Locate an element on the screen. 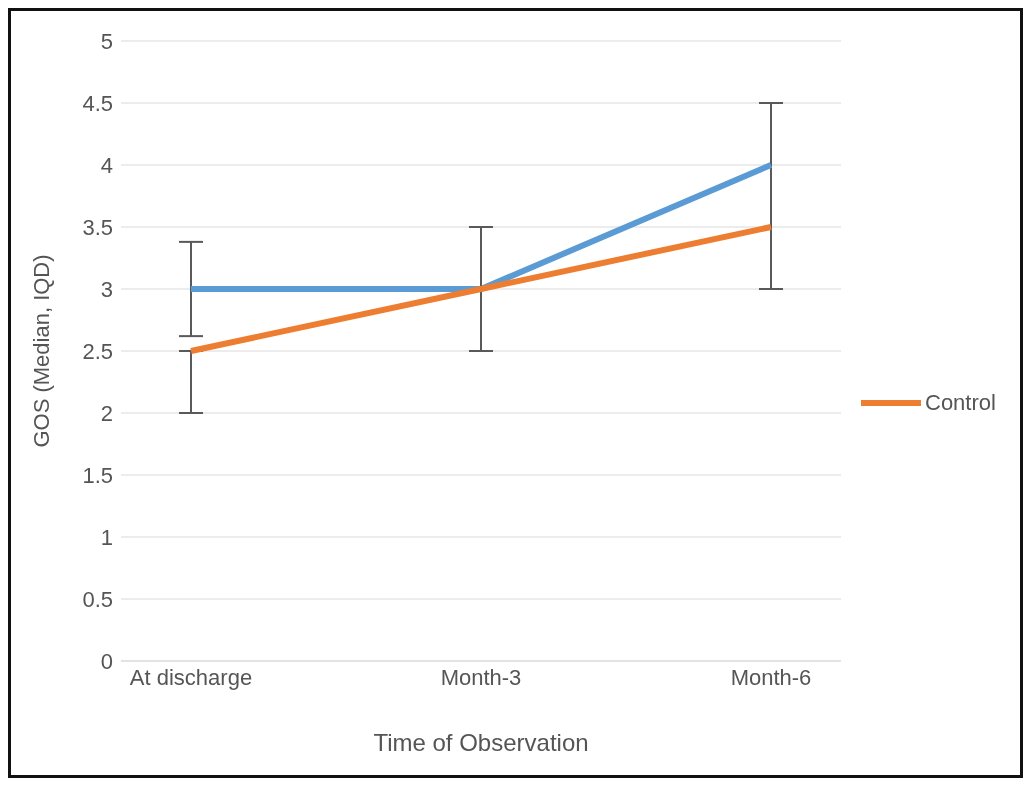 Image resolution: width=1031 pixels, height=786 pixels. y-tick-label: 3.5 is located at coordinates (97, 227).